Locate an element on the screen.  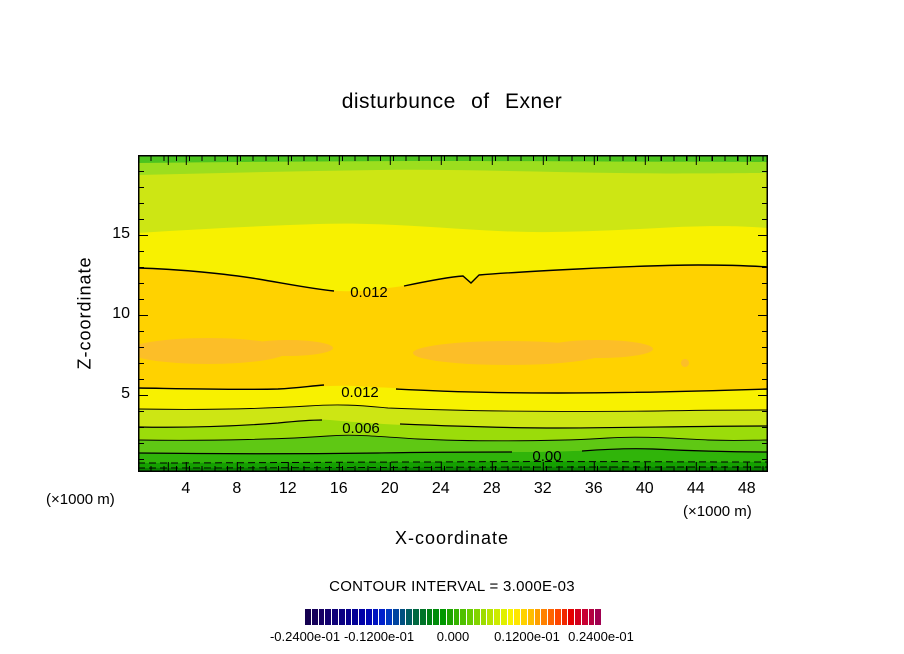
contour-label-zero: 0.00 is located at coordinates (546, 456).